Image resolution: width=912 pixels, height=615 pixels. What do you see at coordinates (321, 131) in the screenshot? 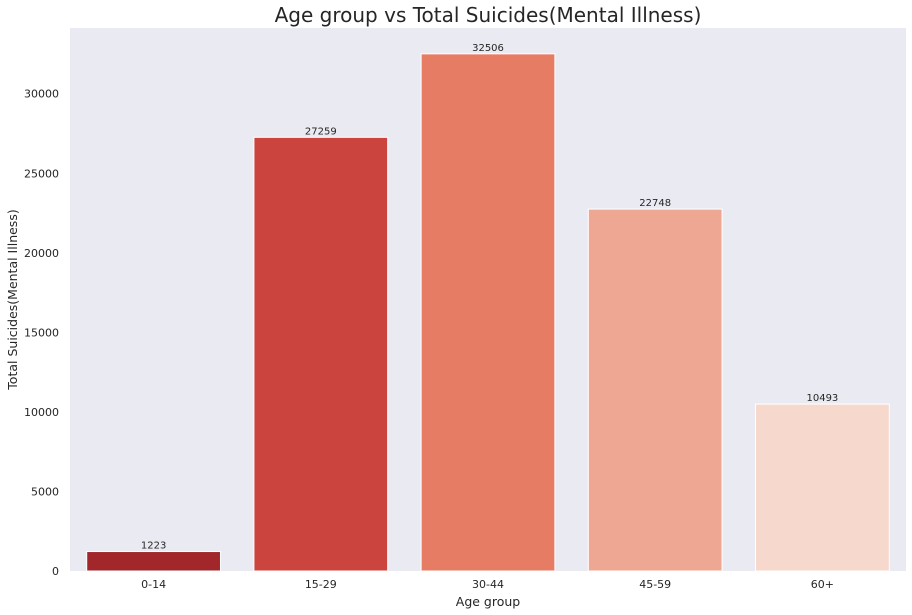
I see `bar-value-label: 27259` at bounding box center [321, 131].